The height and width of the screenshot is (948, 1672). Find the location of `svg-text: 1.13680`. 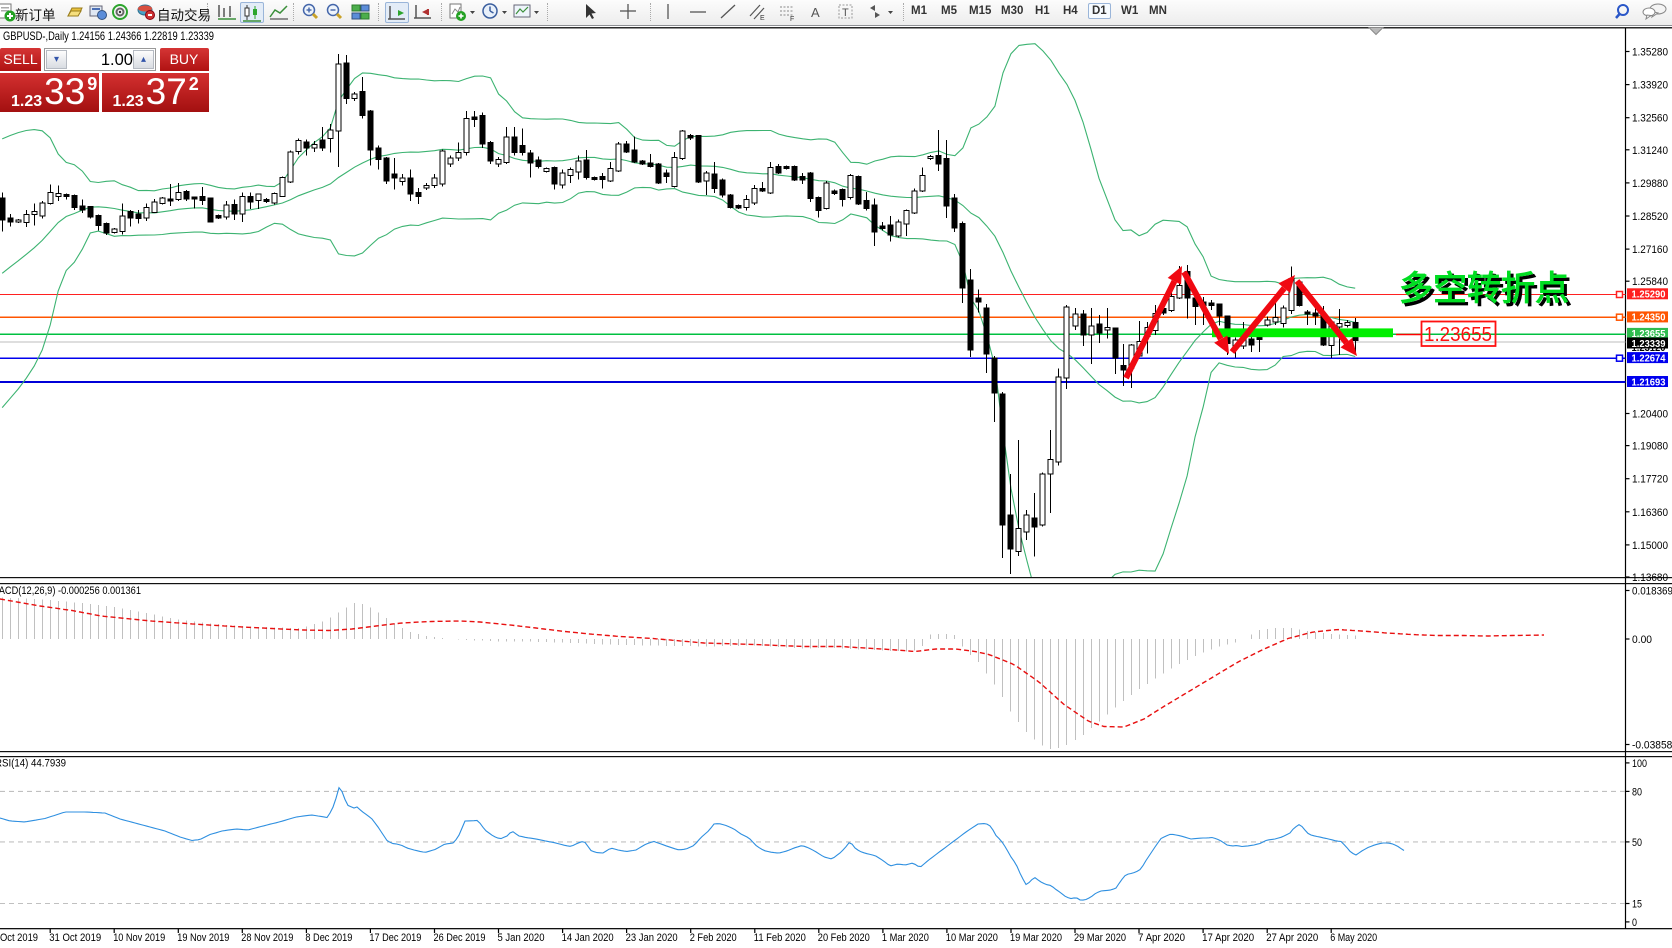

svg-text: 1.13680 is located at coordinates (1650, 578).